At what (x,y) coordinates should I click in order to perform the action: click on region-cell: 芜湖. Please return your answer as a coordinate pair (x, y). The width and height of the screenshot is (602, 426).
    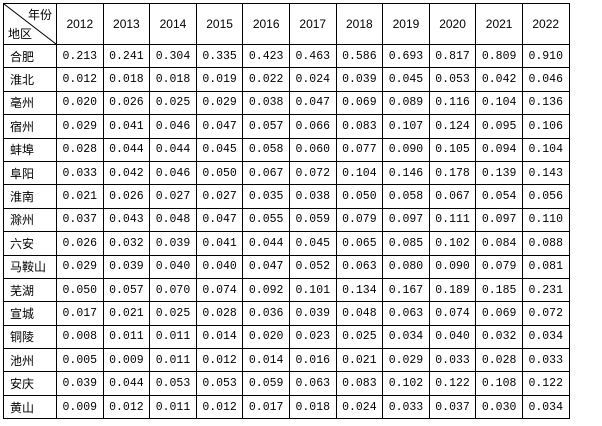
    Looking at the image, I should click on (30, 290).